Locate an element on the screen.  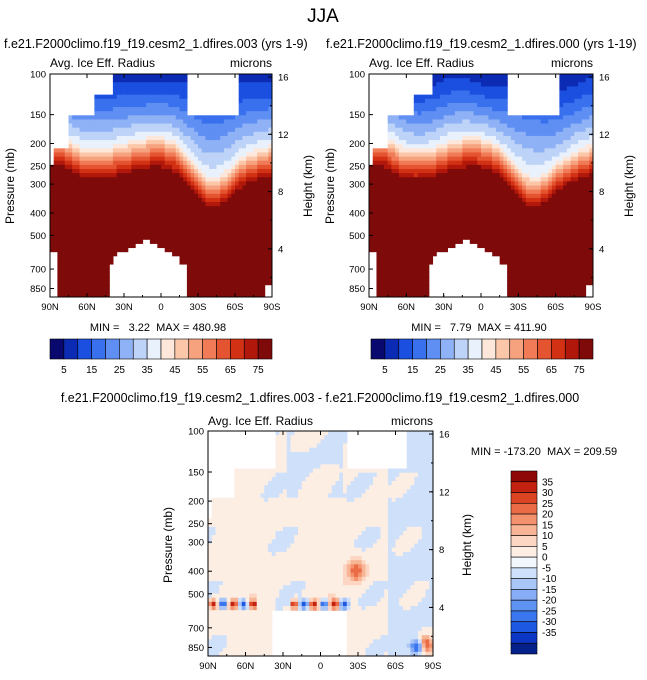
panel-2-field is located at coordinates (481, 185).